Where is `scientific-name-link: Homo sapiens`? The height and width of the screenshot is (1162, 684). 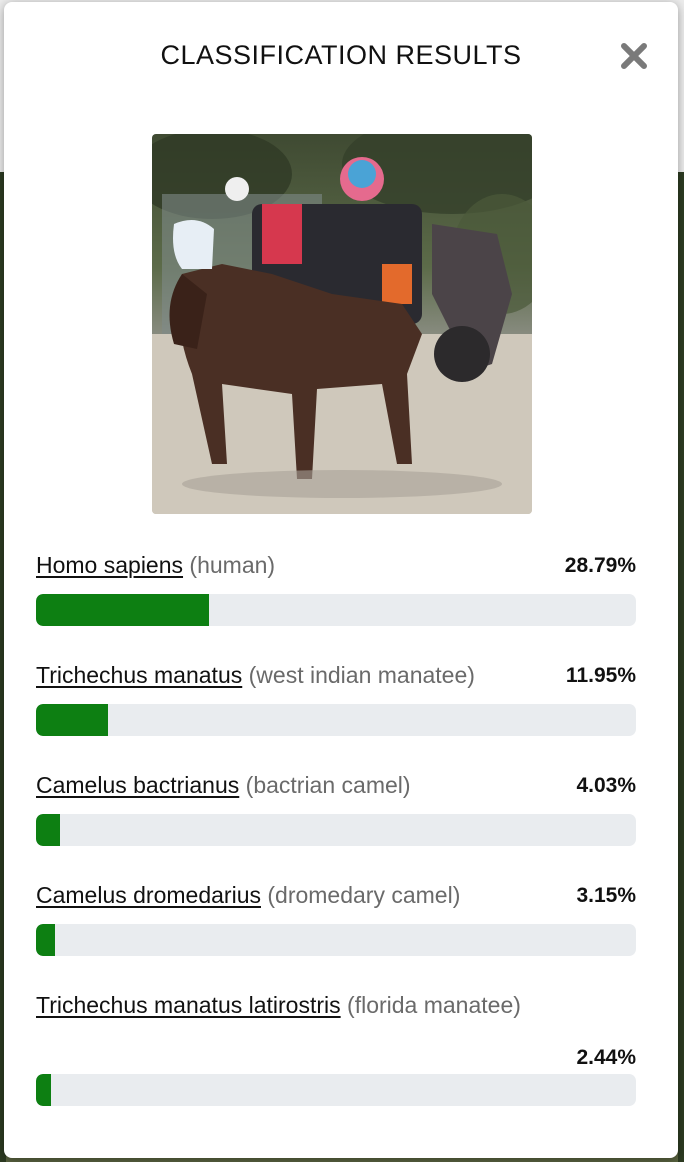 scientific-name-link: Homo sapiens is located at coordinates (110, 565).